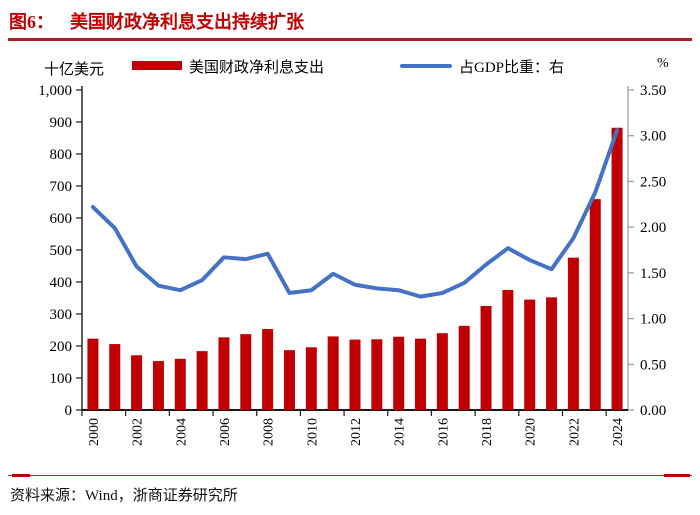 The height and width of the screenshot is (515, 700). Describe the element at coordinates (617, 268) in the screenshot. I see `bar-2024` at that location.